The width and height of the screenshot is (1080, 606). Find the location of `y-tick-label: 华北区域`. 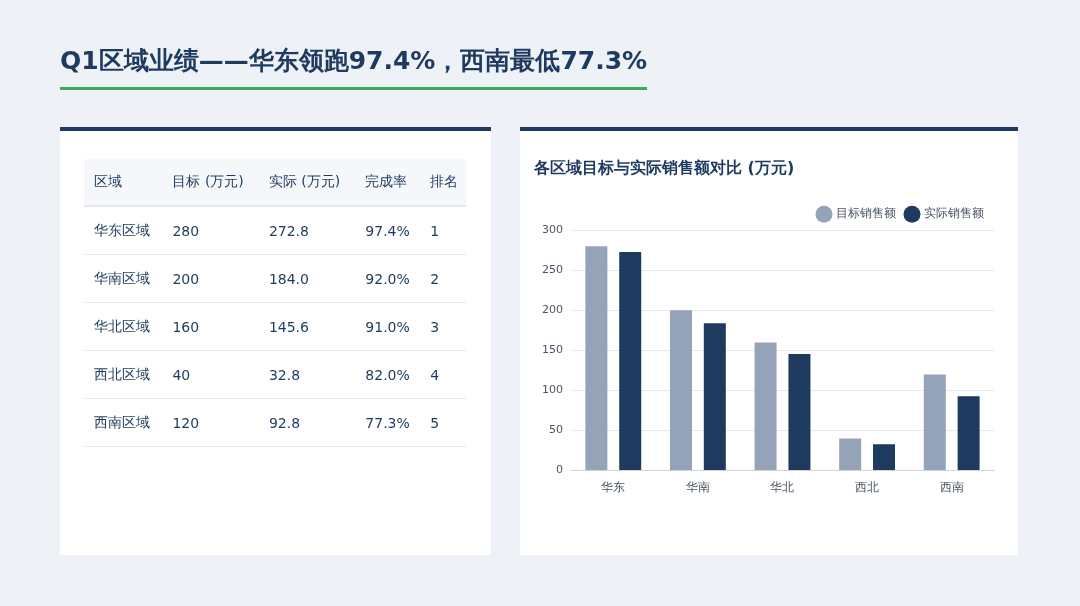

y-tick-label: 华北区域 is located at coordinates (123, 326).